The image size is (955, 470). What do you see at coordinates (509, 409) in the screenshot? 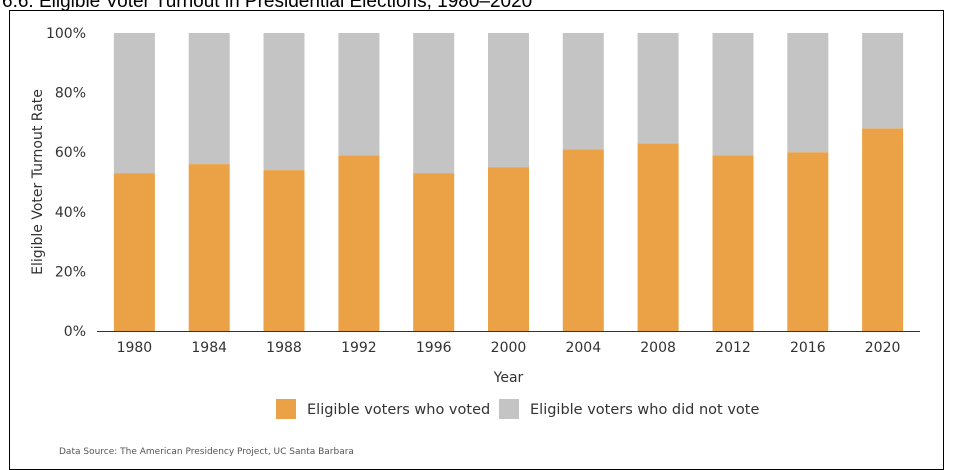
I see `legend-swatch-did-not-vote` at bounding box center [509, 409].